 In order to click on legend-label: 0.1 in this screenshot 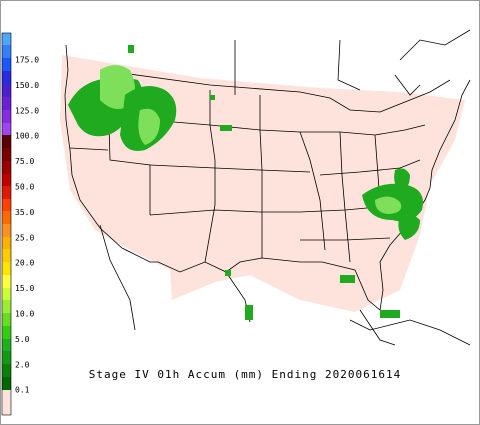, I will do `click(22, 390)`.